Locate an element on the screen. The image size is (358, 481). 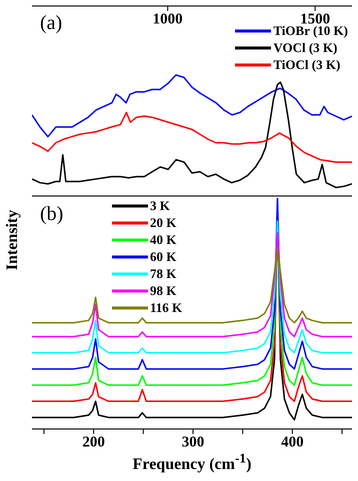
y-axis-title: Intensity is located at coordinates (12, 240).